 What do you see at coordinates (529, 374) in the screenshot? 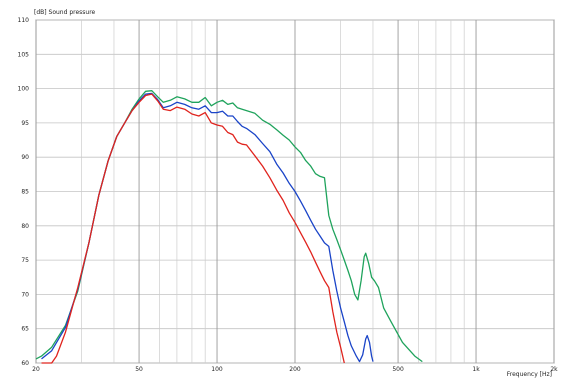
I see `x-axis-label: Frequency [Hz]` at bounding box center [529, 374].